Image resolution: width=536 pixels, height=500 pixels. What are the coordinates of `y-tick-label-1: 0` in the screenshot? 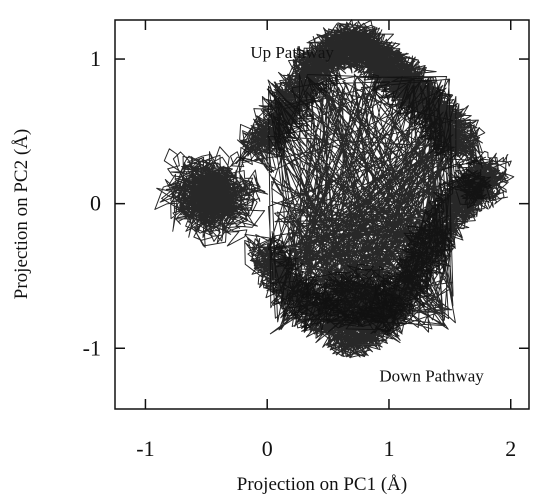 It's located at (95, 203).